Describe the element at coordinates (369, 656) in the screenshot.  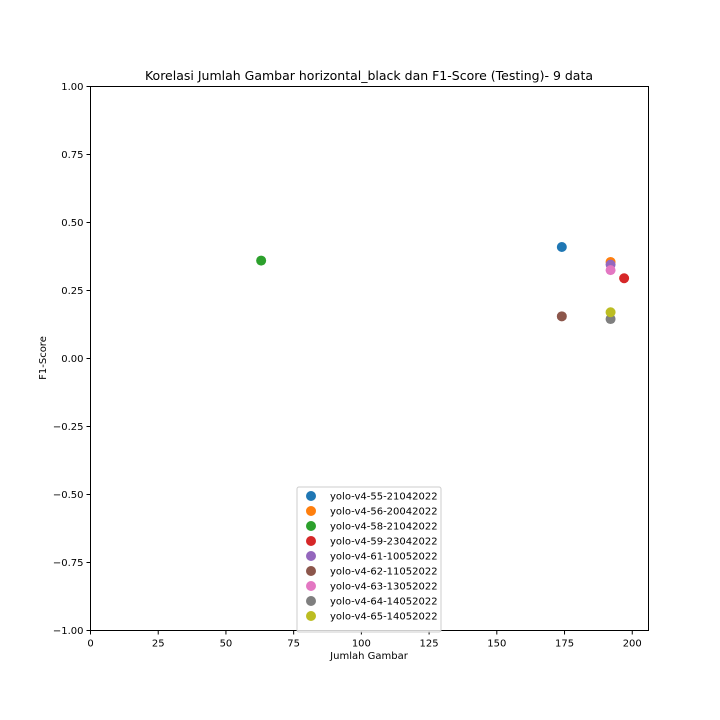
I see `x-axis-label: Jumlah Gambar` at that location.